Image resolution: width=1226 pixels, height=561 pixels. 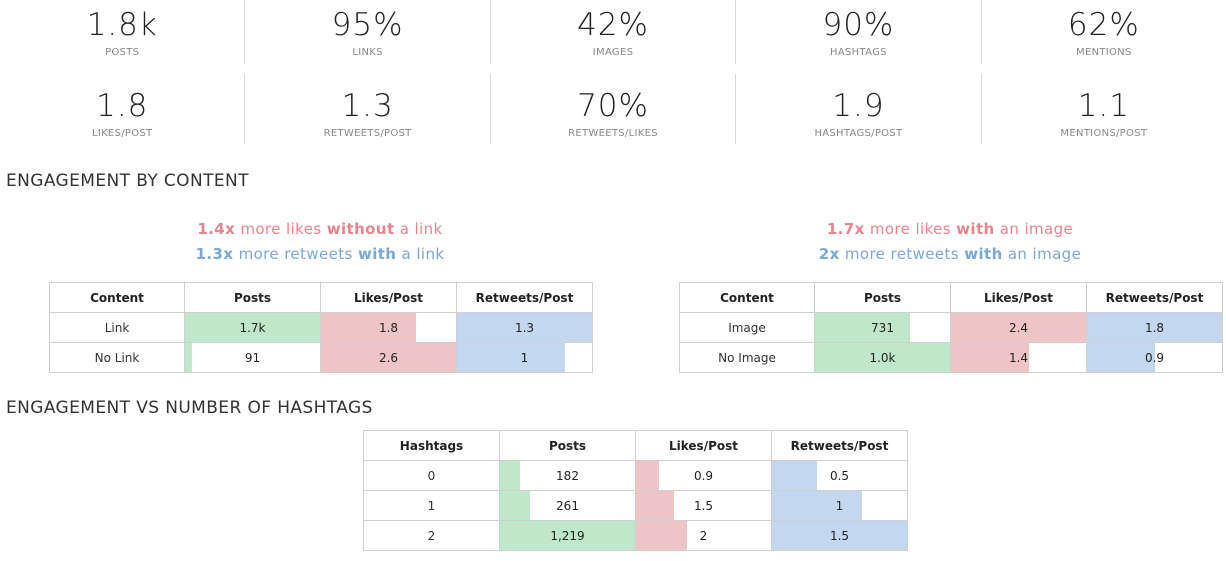 I want to click on stat-links: 95% LINKS, so click(x=368, y=32).